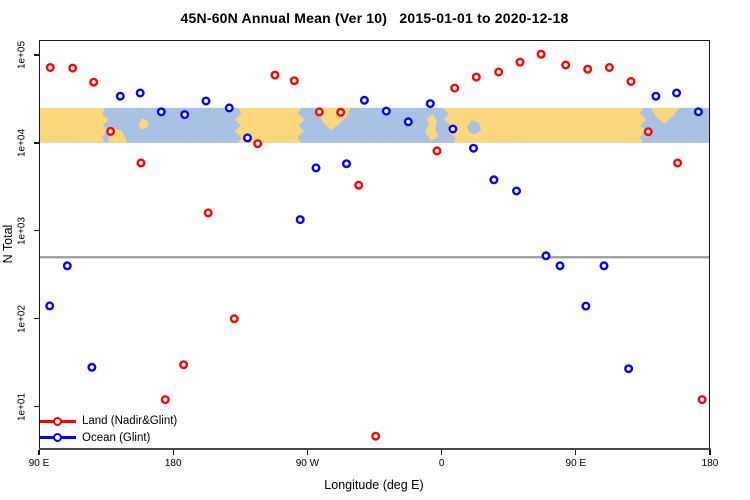  What do you see at coordinates (22, 55) in the screenshot?
I see `y-tick-label: 1e+05` at bounding box center [22, 55].